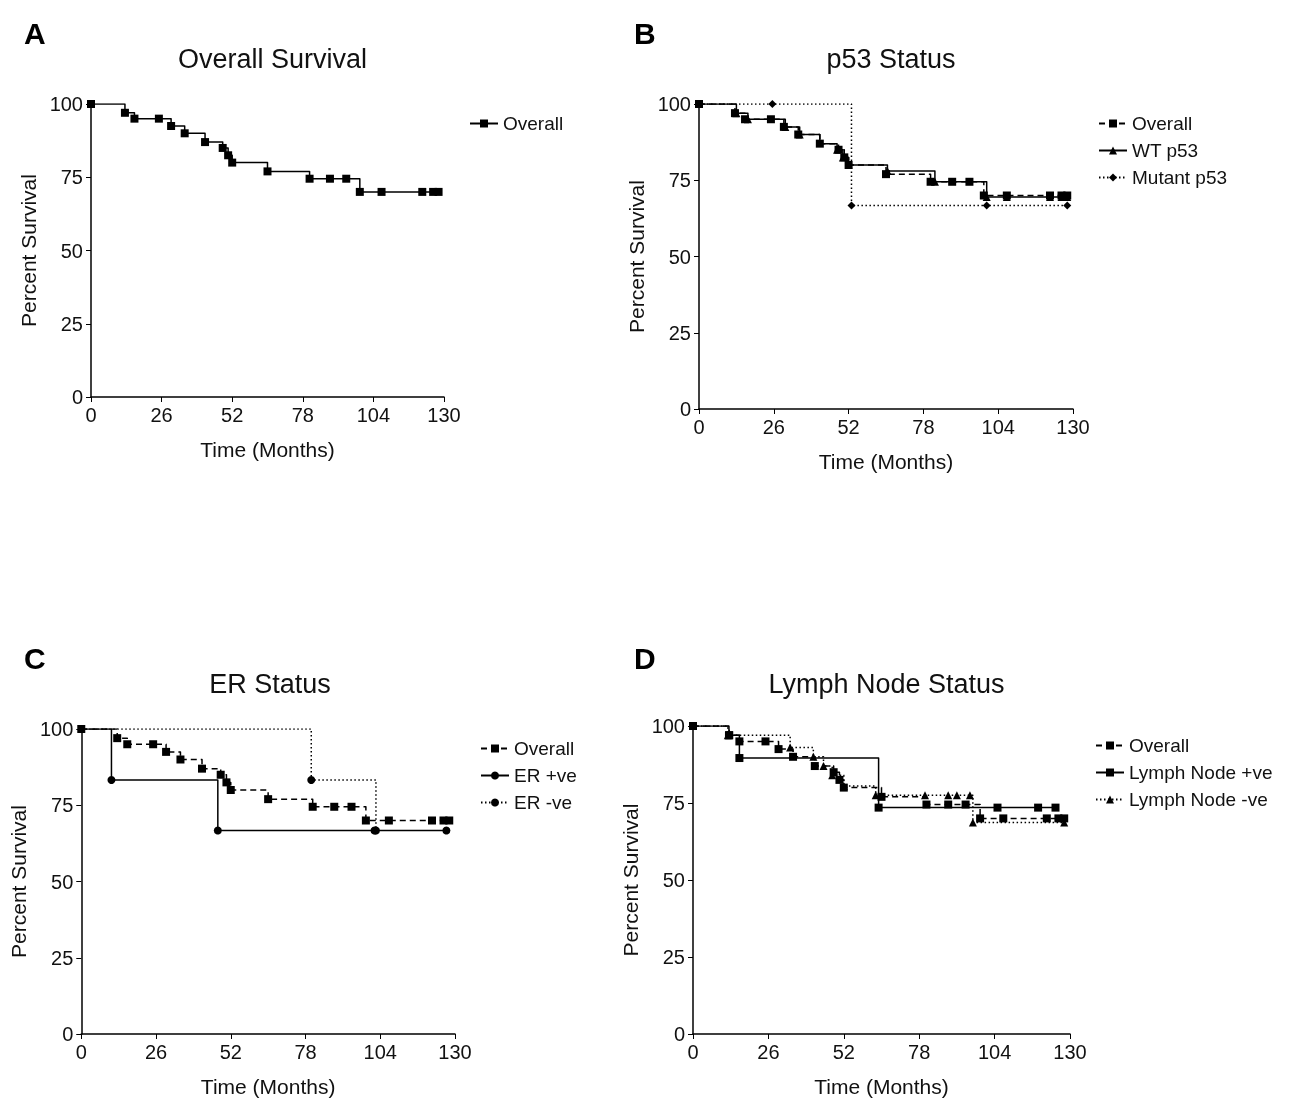 The height and width of the screenshot is (1102, 1306). What do you see at coordinates (886, 683) in the screenshot?
I see `chart-title: Lymph Node Status` at bounding box center [886, 683].